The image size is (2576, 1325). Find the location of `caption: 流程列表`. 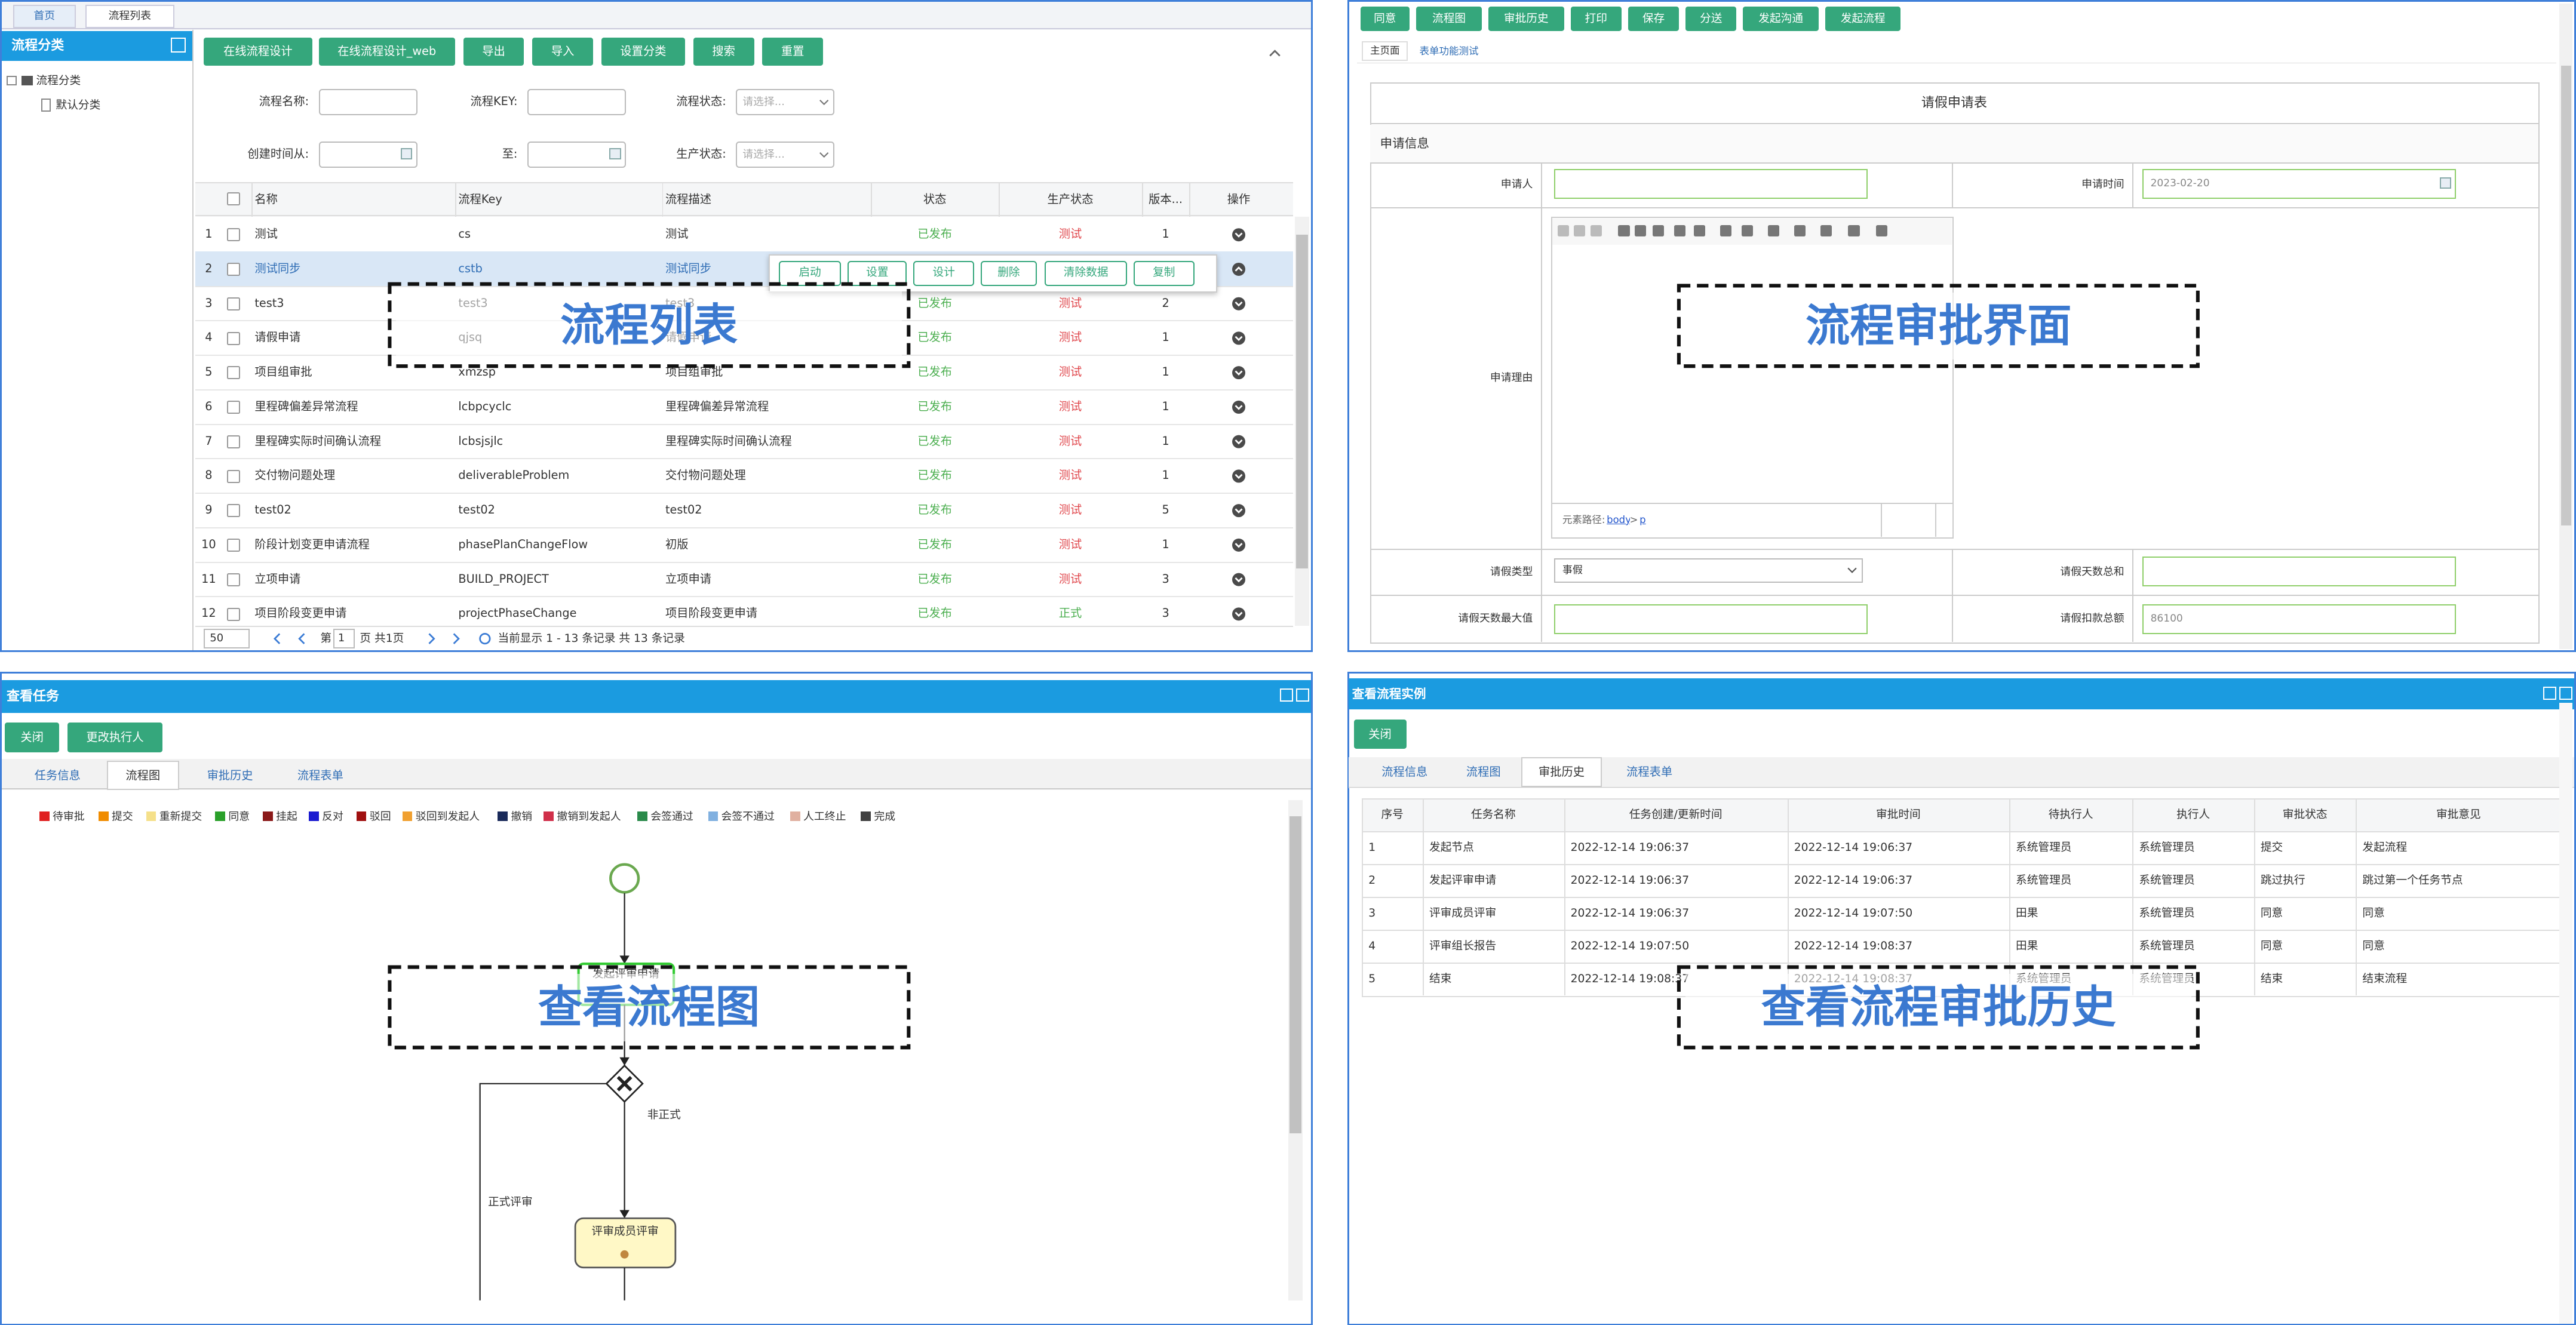

caption: 流程列表 is located at coordinates (649, 325).